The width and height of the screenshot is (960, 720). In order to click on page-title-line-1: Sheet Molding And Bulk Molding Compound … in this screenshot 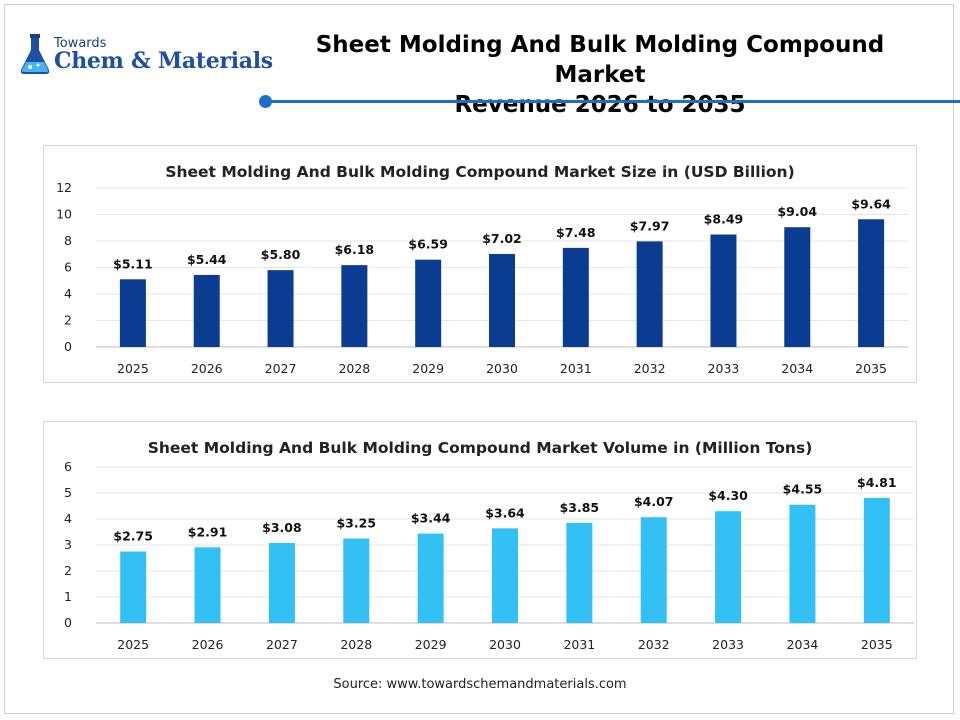, I will do `click(600, 60)`.